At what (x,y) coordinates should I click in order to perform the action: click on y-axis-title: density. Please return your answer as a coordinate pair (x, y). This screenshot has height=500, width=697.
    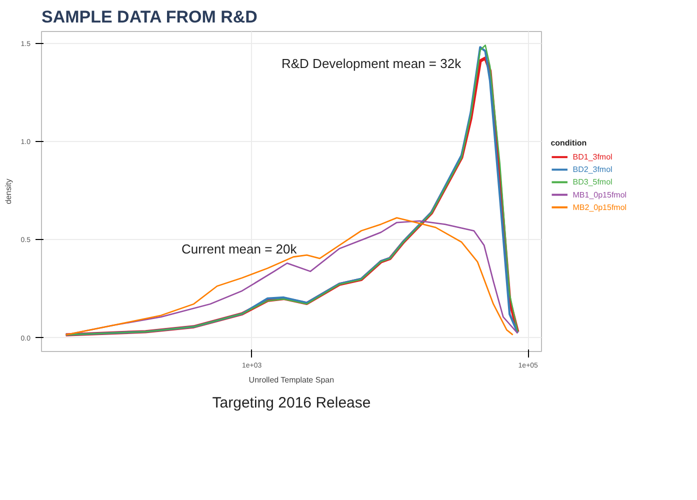
    Looking at the image, I should click on (8, 191).